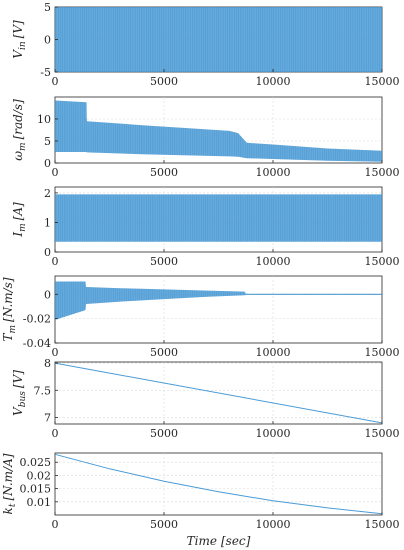  What do you see at coordinates (19, 130) in the screenshot?
I see `y-axis-label: ωm[rad/s]` at bounding box center [19, 130].